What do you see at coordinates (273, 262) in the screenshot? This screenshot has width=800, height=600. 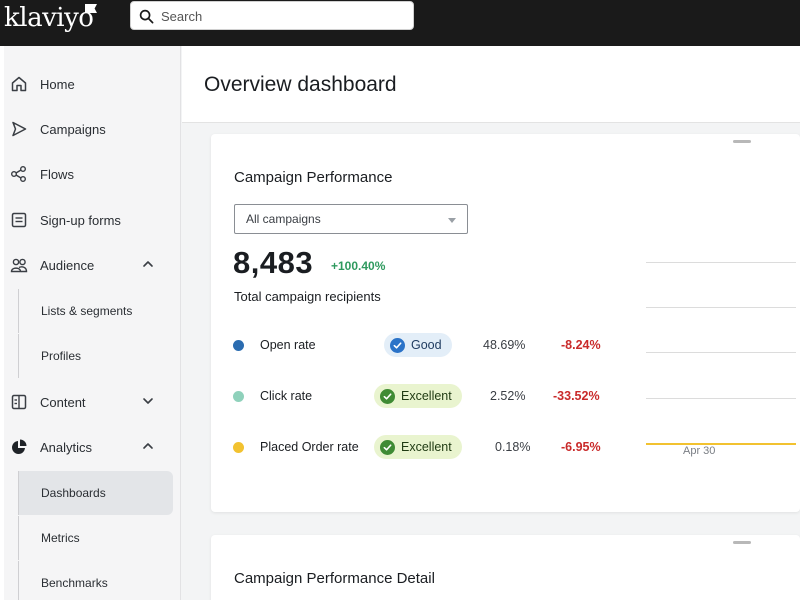 I see `total-recipients-value: 8,483` at bounding box center [273, 262].